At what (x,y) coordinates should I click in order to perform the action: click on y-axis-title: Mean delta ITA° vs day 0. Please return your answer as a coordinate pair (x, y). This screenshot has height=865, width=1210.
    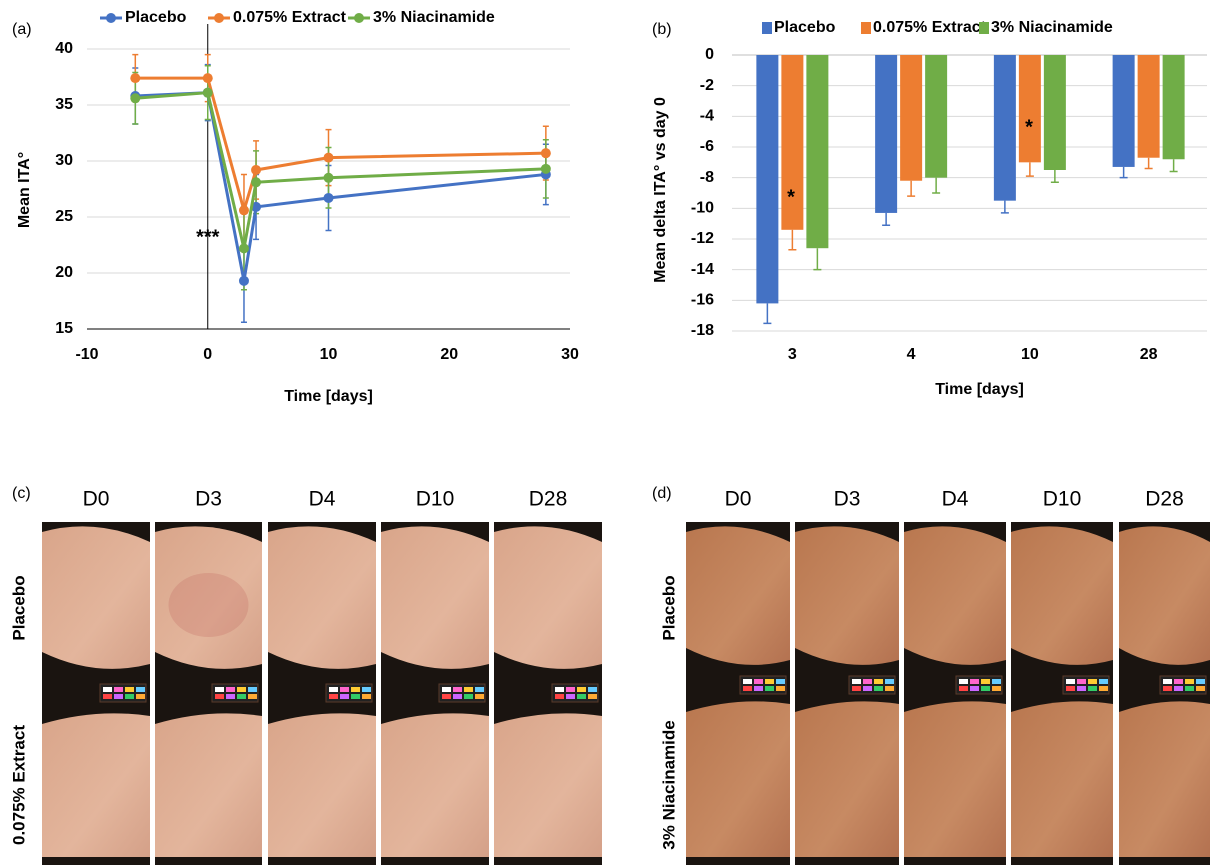
    Looking at the image, I should click on (660, 190).